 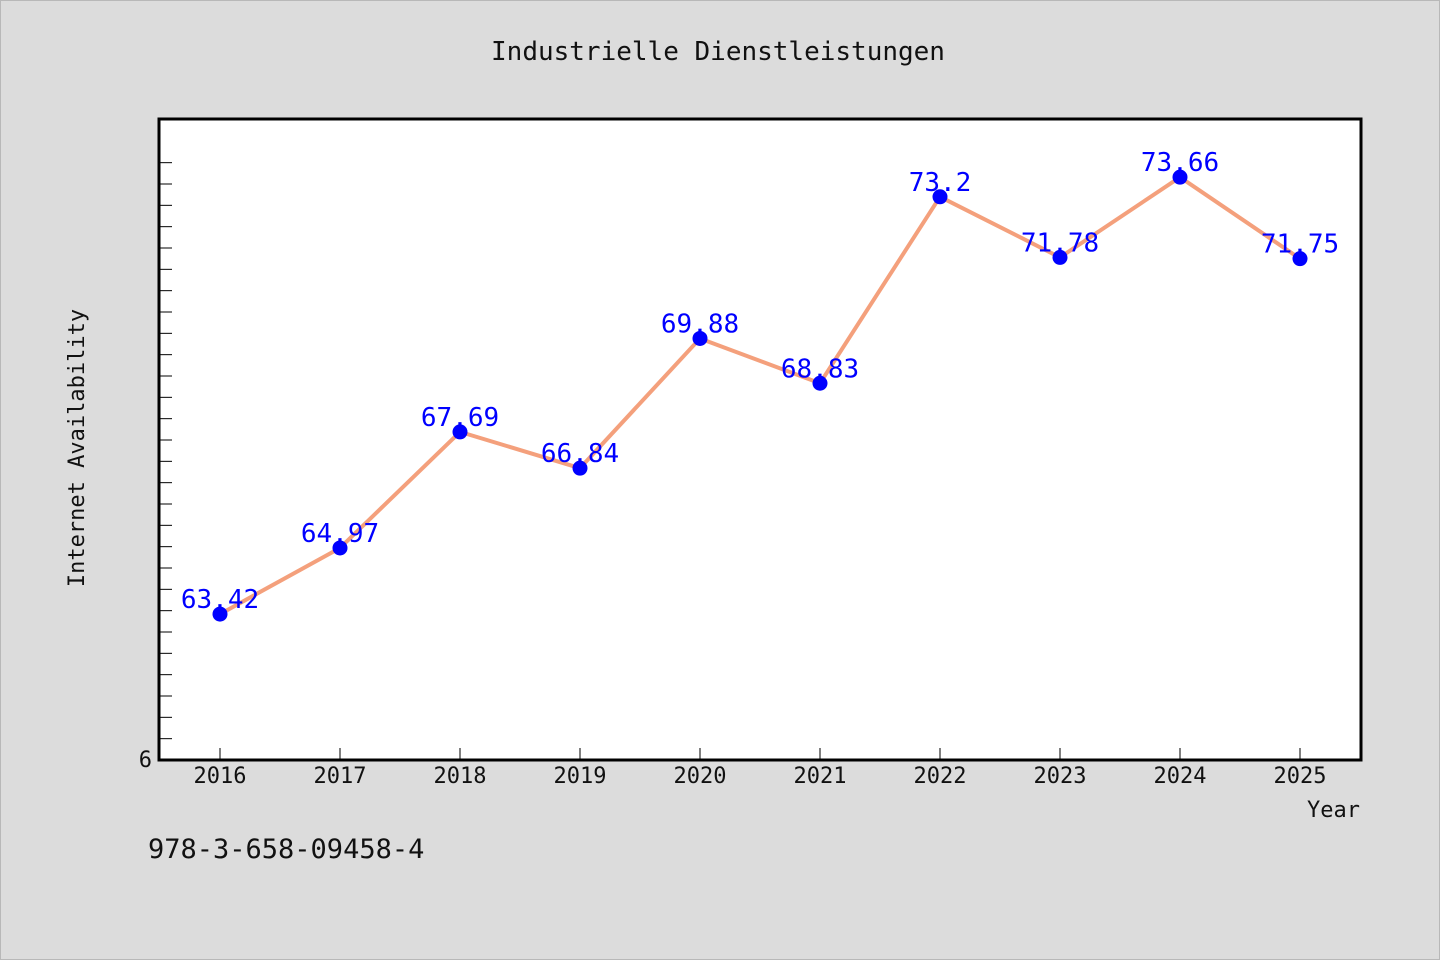 I want to click on data-label: 71.78, so click(x=1060, y=243).